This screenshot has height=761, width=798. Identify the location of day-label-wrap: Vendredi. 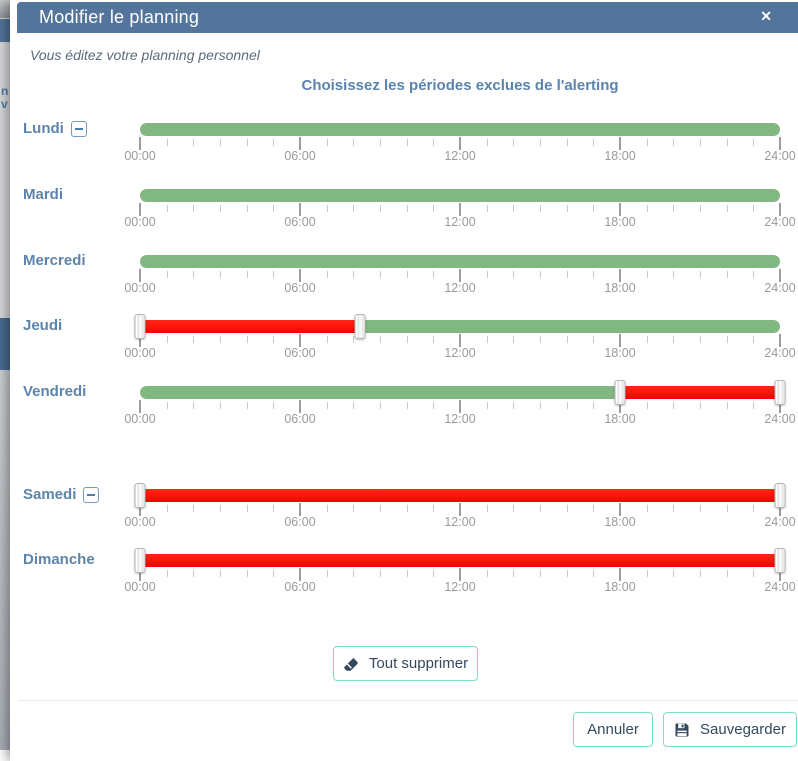
(54, 391).